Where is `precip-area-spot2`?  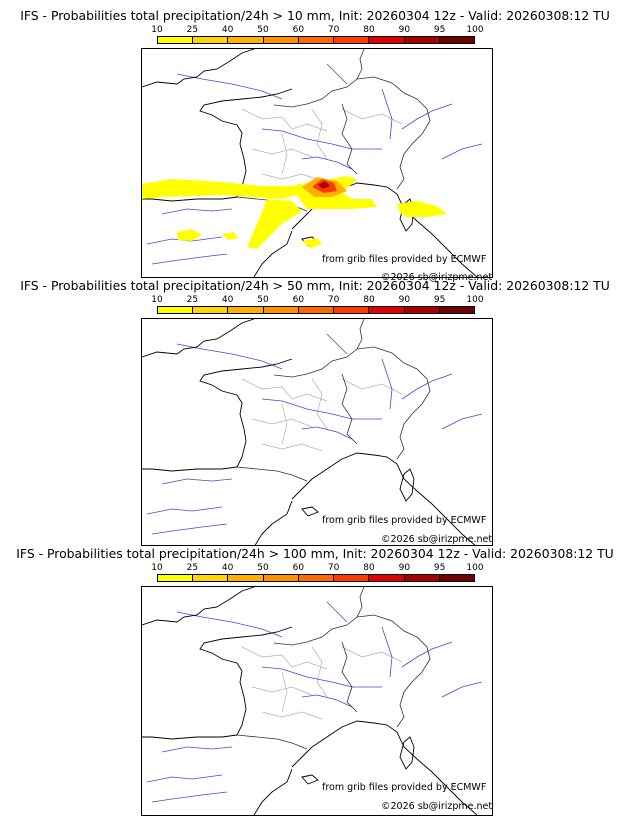 precip-area-spot2 is located at coordinates (312, 243).